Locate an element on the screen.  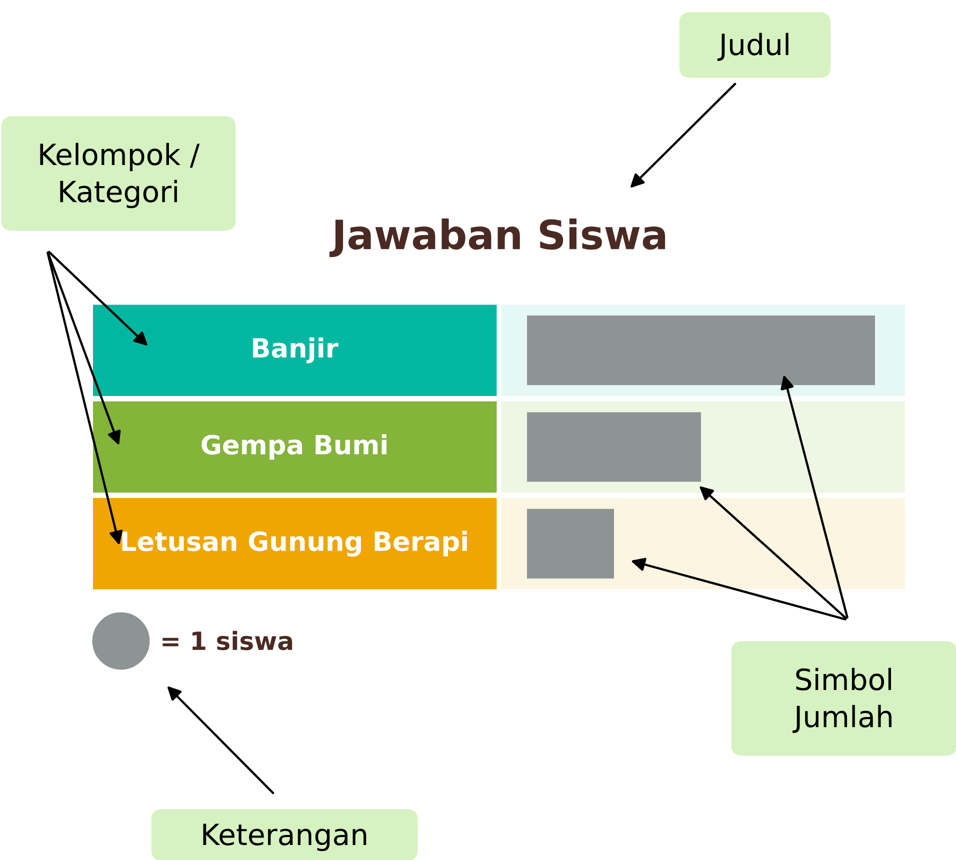
y-tick-label: Letusan Gunung Berapi is located at coordinates (294, 543).